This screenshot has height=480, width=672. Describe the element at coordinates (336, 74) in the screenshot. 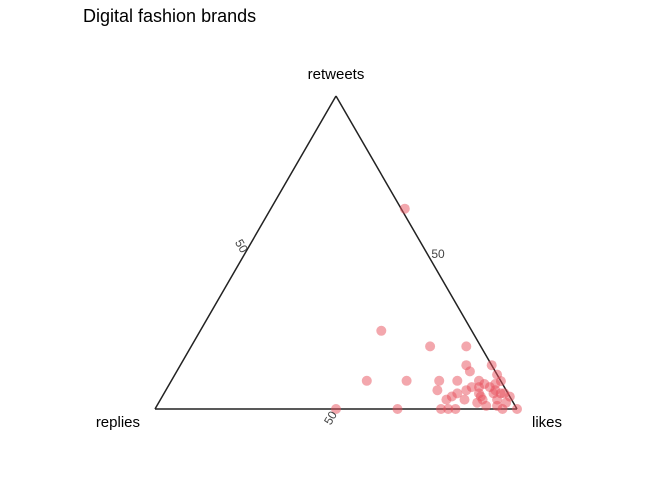

I see `top-vertex-label: retweets` at that location.